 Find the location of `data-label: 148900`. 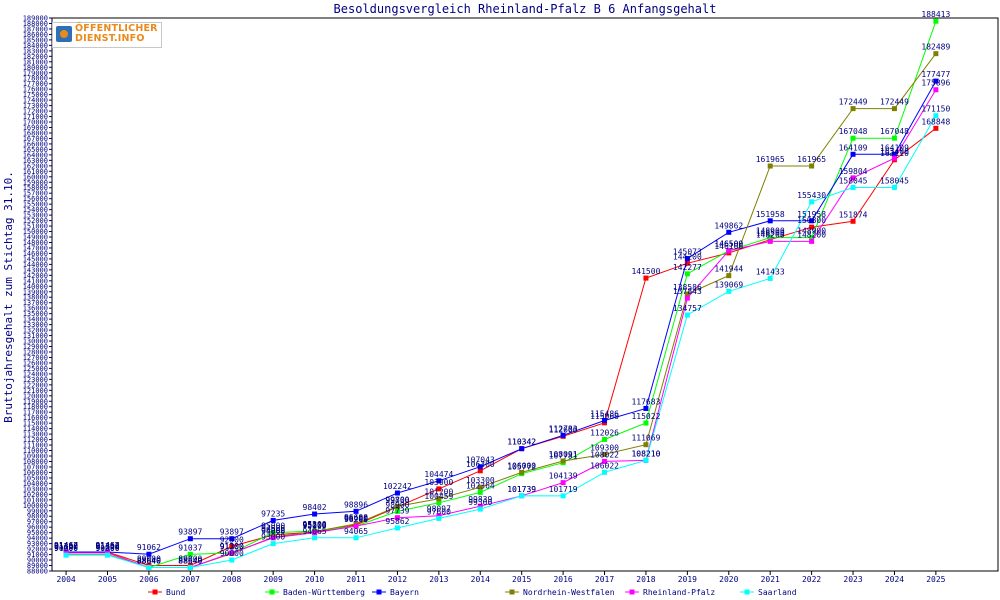

data-label: 148900 is located at coordinates (770, 231).